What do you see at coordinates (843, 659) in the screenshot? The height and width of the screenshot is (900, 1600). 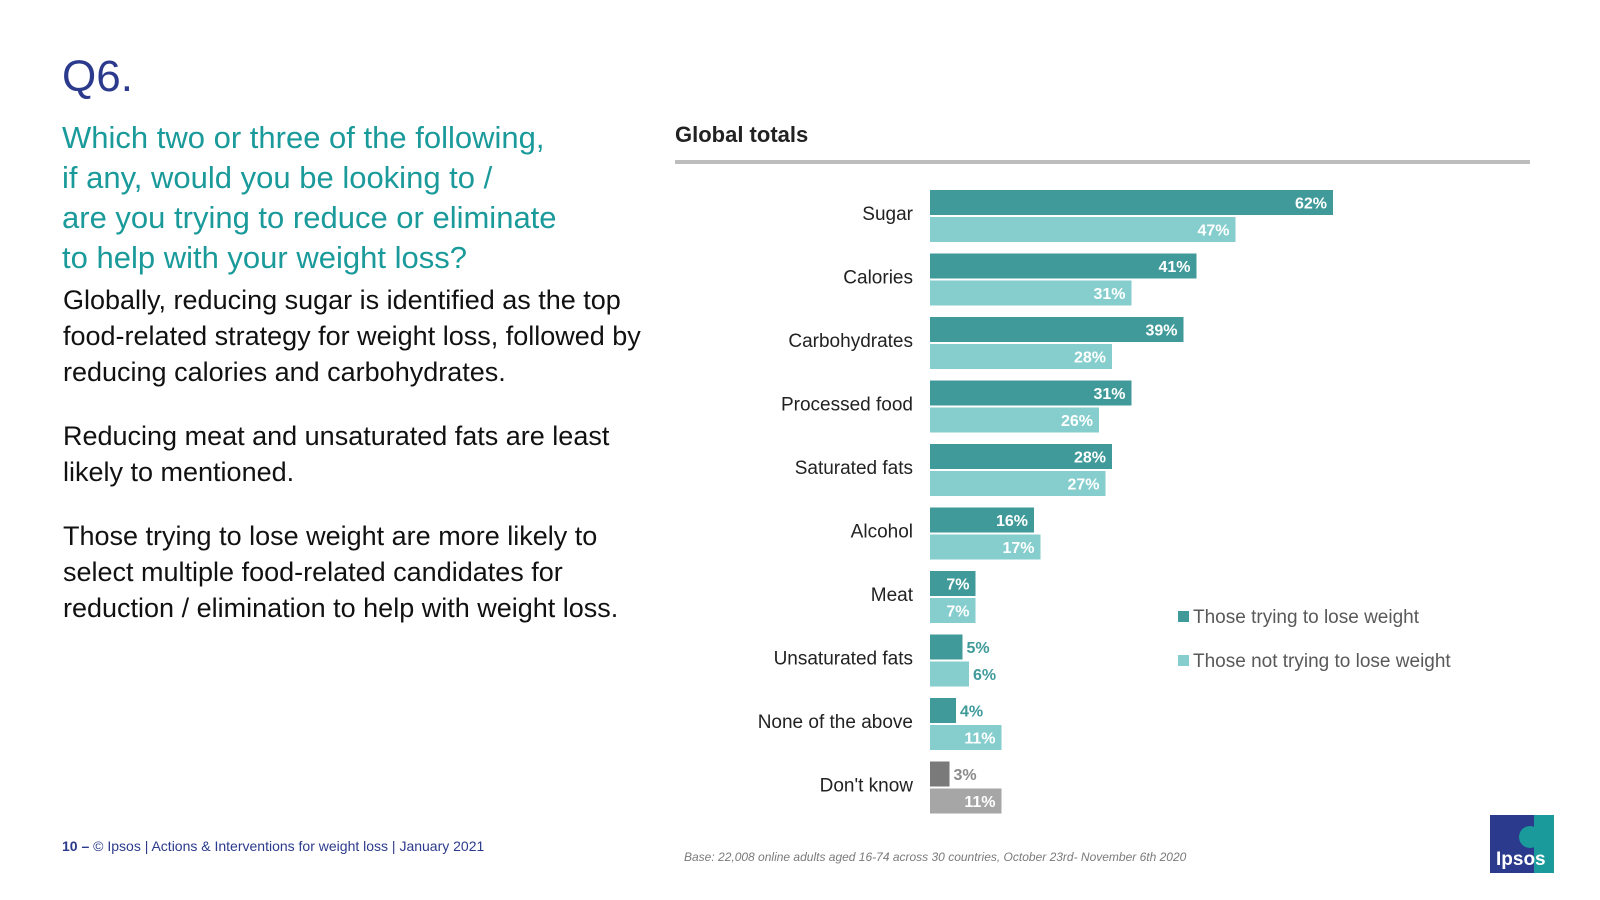 I see `category-label: Unsaturated fats` at bounding box center [843, 659].